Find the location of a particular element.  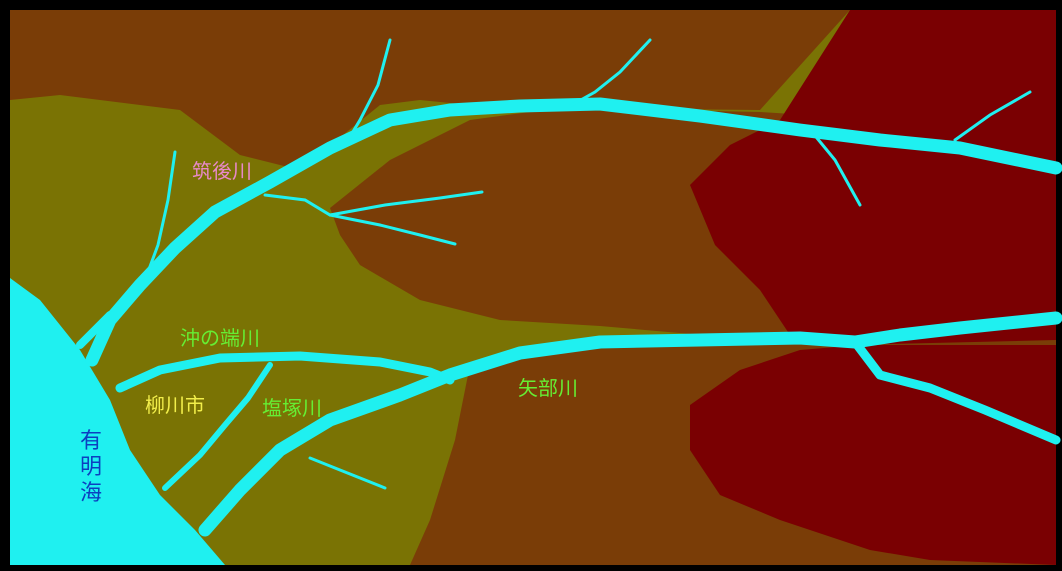

ariake-sea is located at coordinates (117, 421).